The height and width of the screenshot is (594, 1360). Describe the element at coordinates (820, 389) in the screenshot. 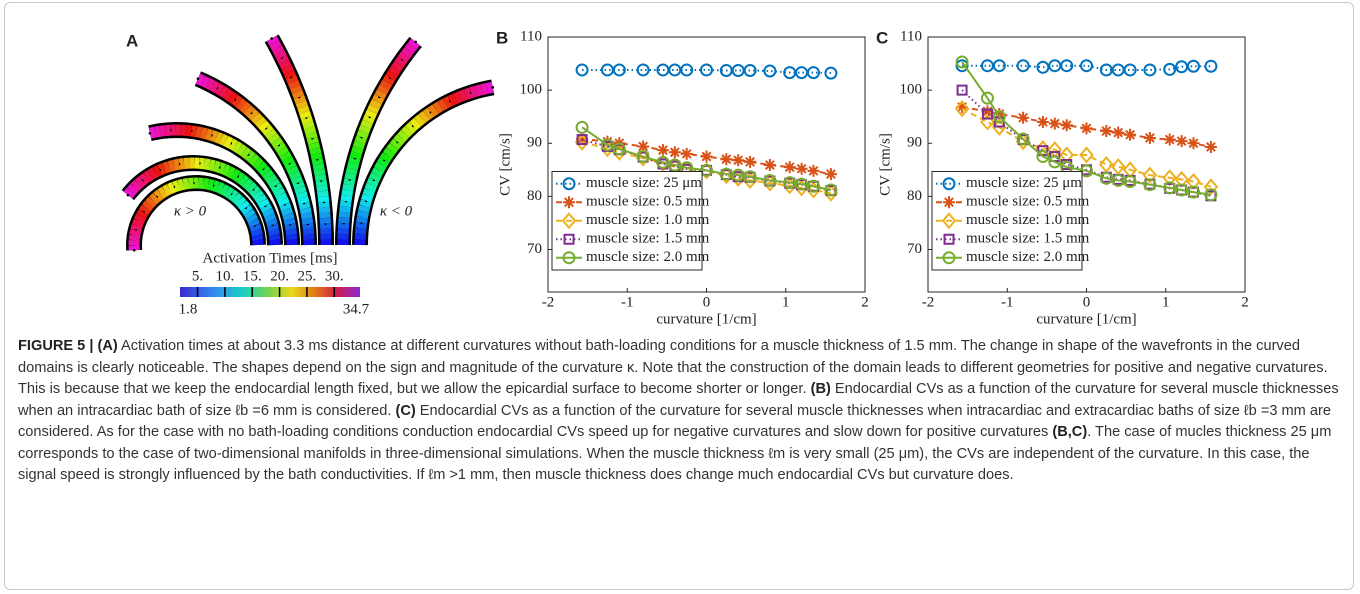

I see `caption-text: (B)` at that location.